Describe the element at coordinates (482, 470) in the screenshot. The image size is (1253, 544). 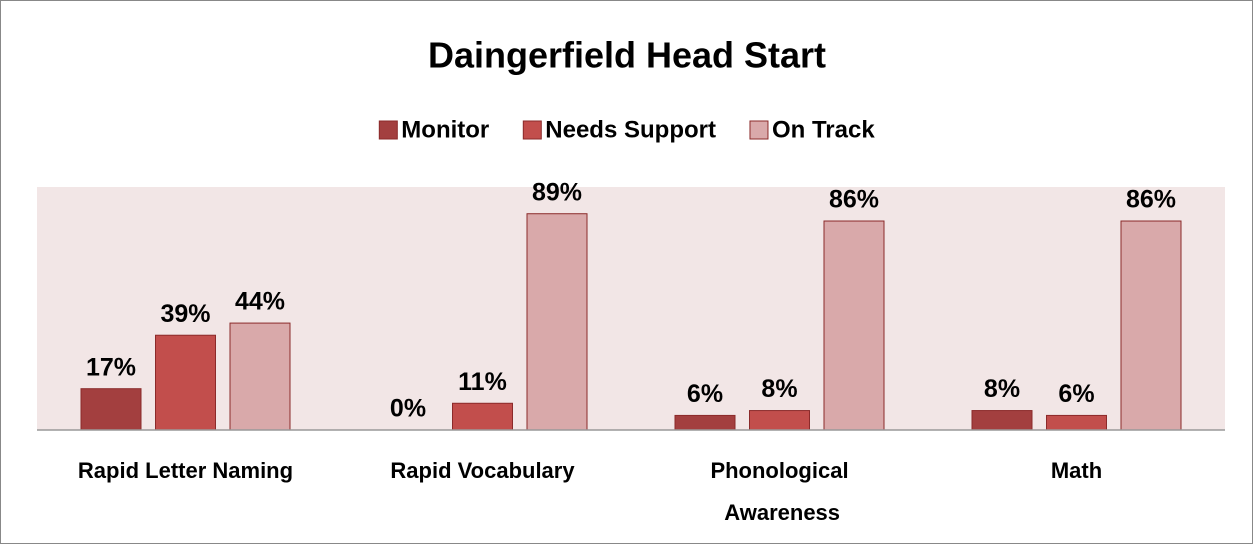
I see `x-tick-label: Rapid Vocabulary` at that location.